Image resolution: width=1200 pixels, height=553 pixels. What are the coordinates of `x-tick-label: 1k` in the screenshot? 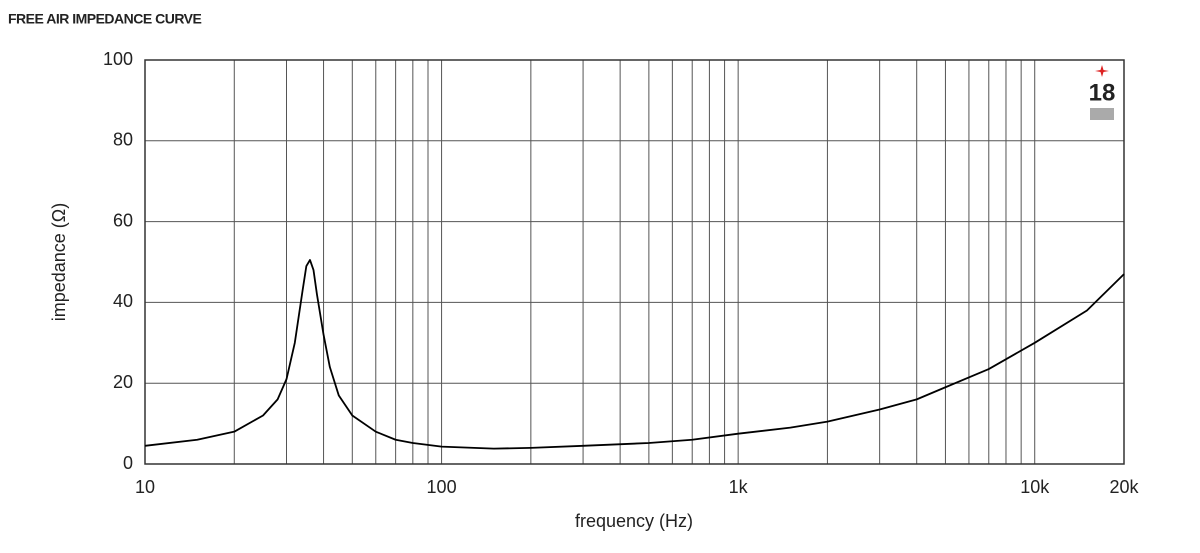 It's located at (739, 487).